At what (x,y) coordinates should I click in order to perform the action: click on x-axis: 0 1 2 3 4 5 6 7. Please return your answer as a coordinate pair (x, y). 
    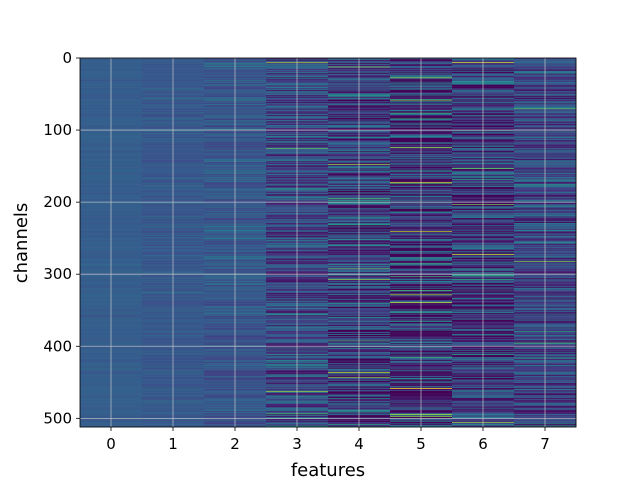
    Looking at the image, I should click on (328, 440).